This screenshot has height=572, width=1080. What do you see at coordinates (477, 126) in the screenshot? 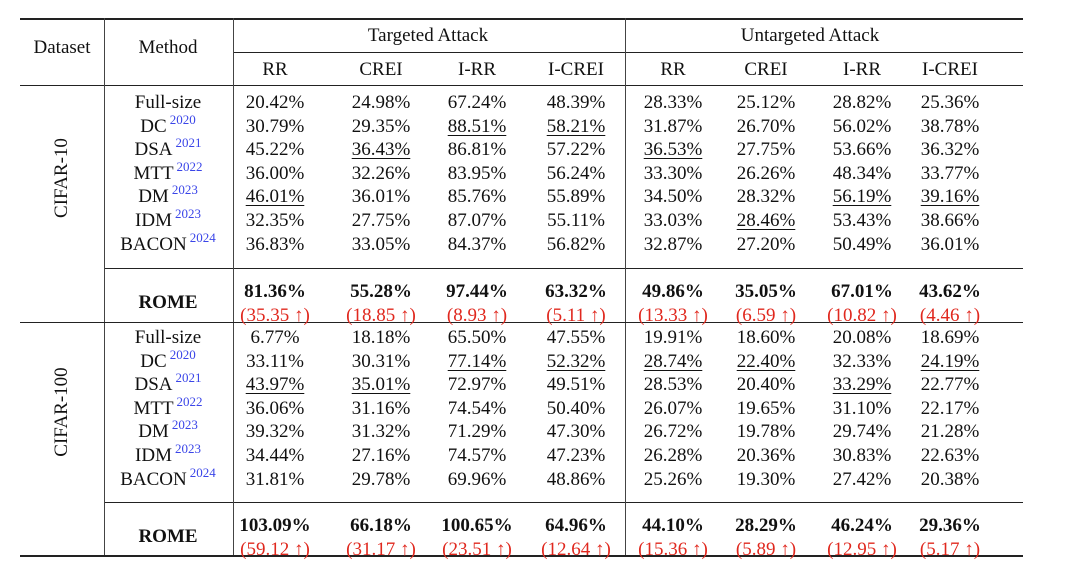
I see `value-cell: 88.51%` at bounding box center [477, 126].